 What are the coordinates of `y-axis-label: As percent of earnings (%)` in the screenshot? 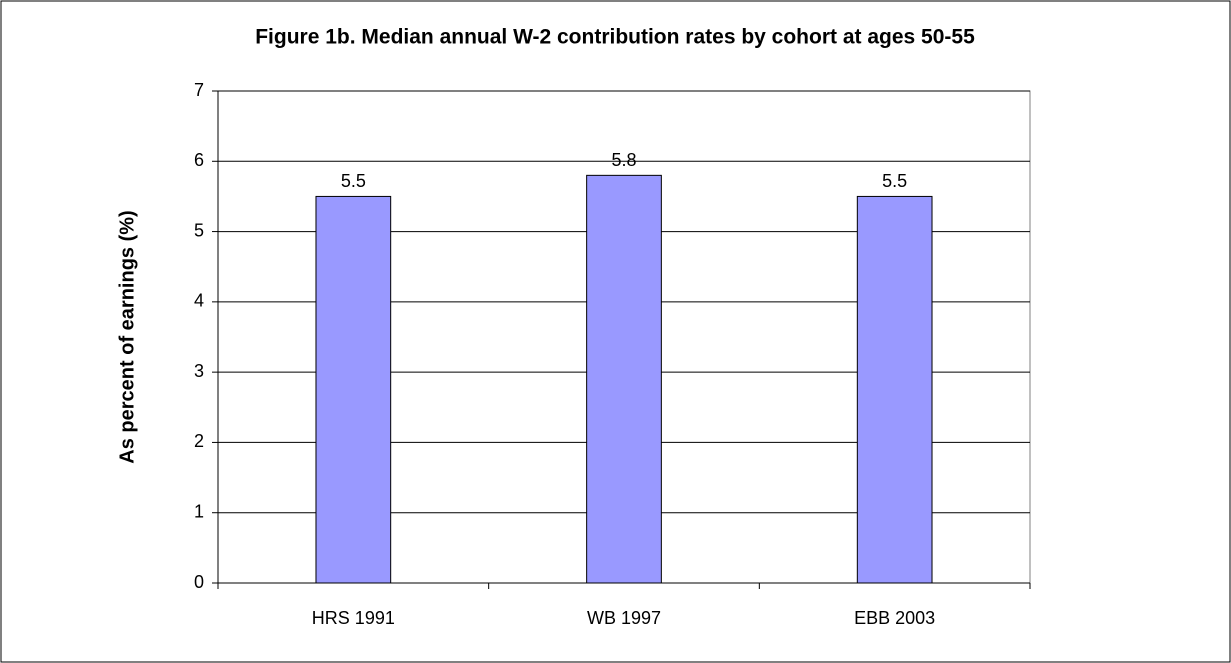 It's located at (127, 336).